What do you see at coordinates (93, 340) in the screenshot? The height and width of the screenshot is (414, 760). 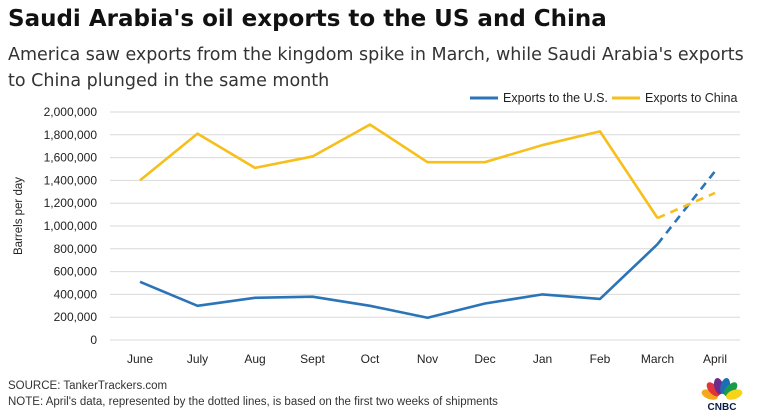 I see `y-tick-label: 0` at bounding box center [93, 340].